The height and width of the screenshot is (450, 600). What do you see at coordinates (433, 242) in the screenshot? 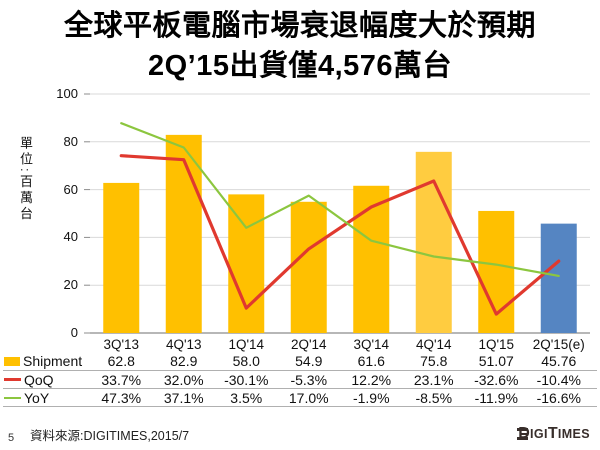
I see `bar-4Q'14` at bounding box center [433, 242].